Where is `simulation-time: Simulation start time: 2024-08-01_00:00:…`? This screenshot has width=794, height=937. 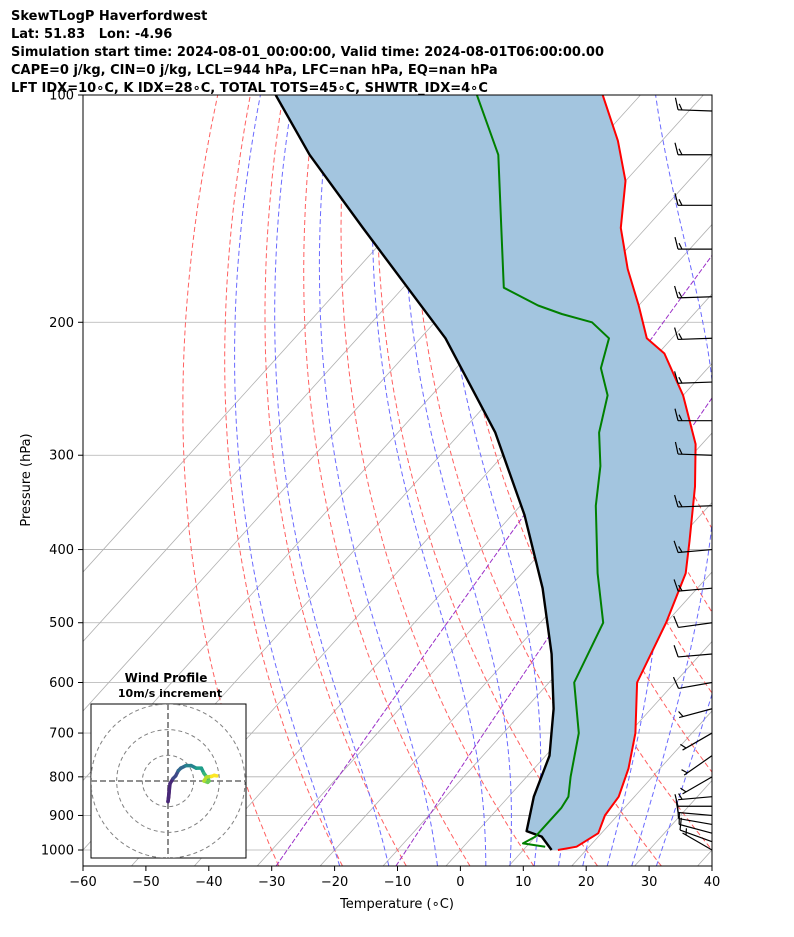
simulation-time: Simulation start time: 2024-08-01_00:00:… is located at coordinates (307, 52).